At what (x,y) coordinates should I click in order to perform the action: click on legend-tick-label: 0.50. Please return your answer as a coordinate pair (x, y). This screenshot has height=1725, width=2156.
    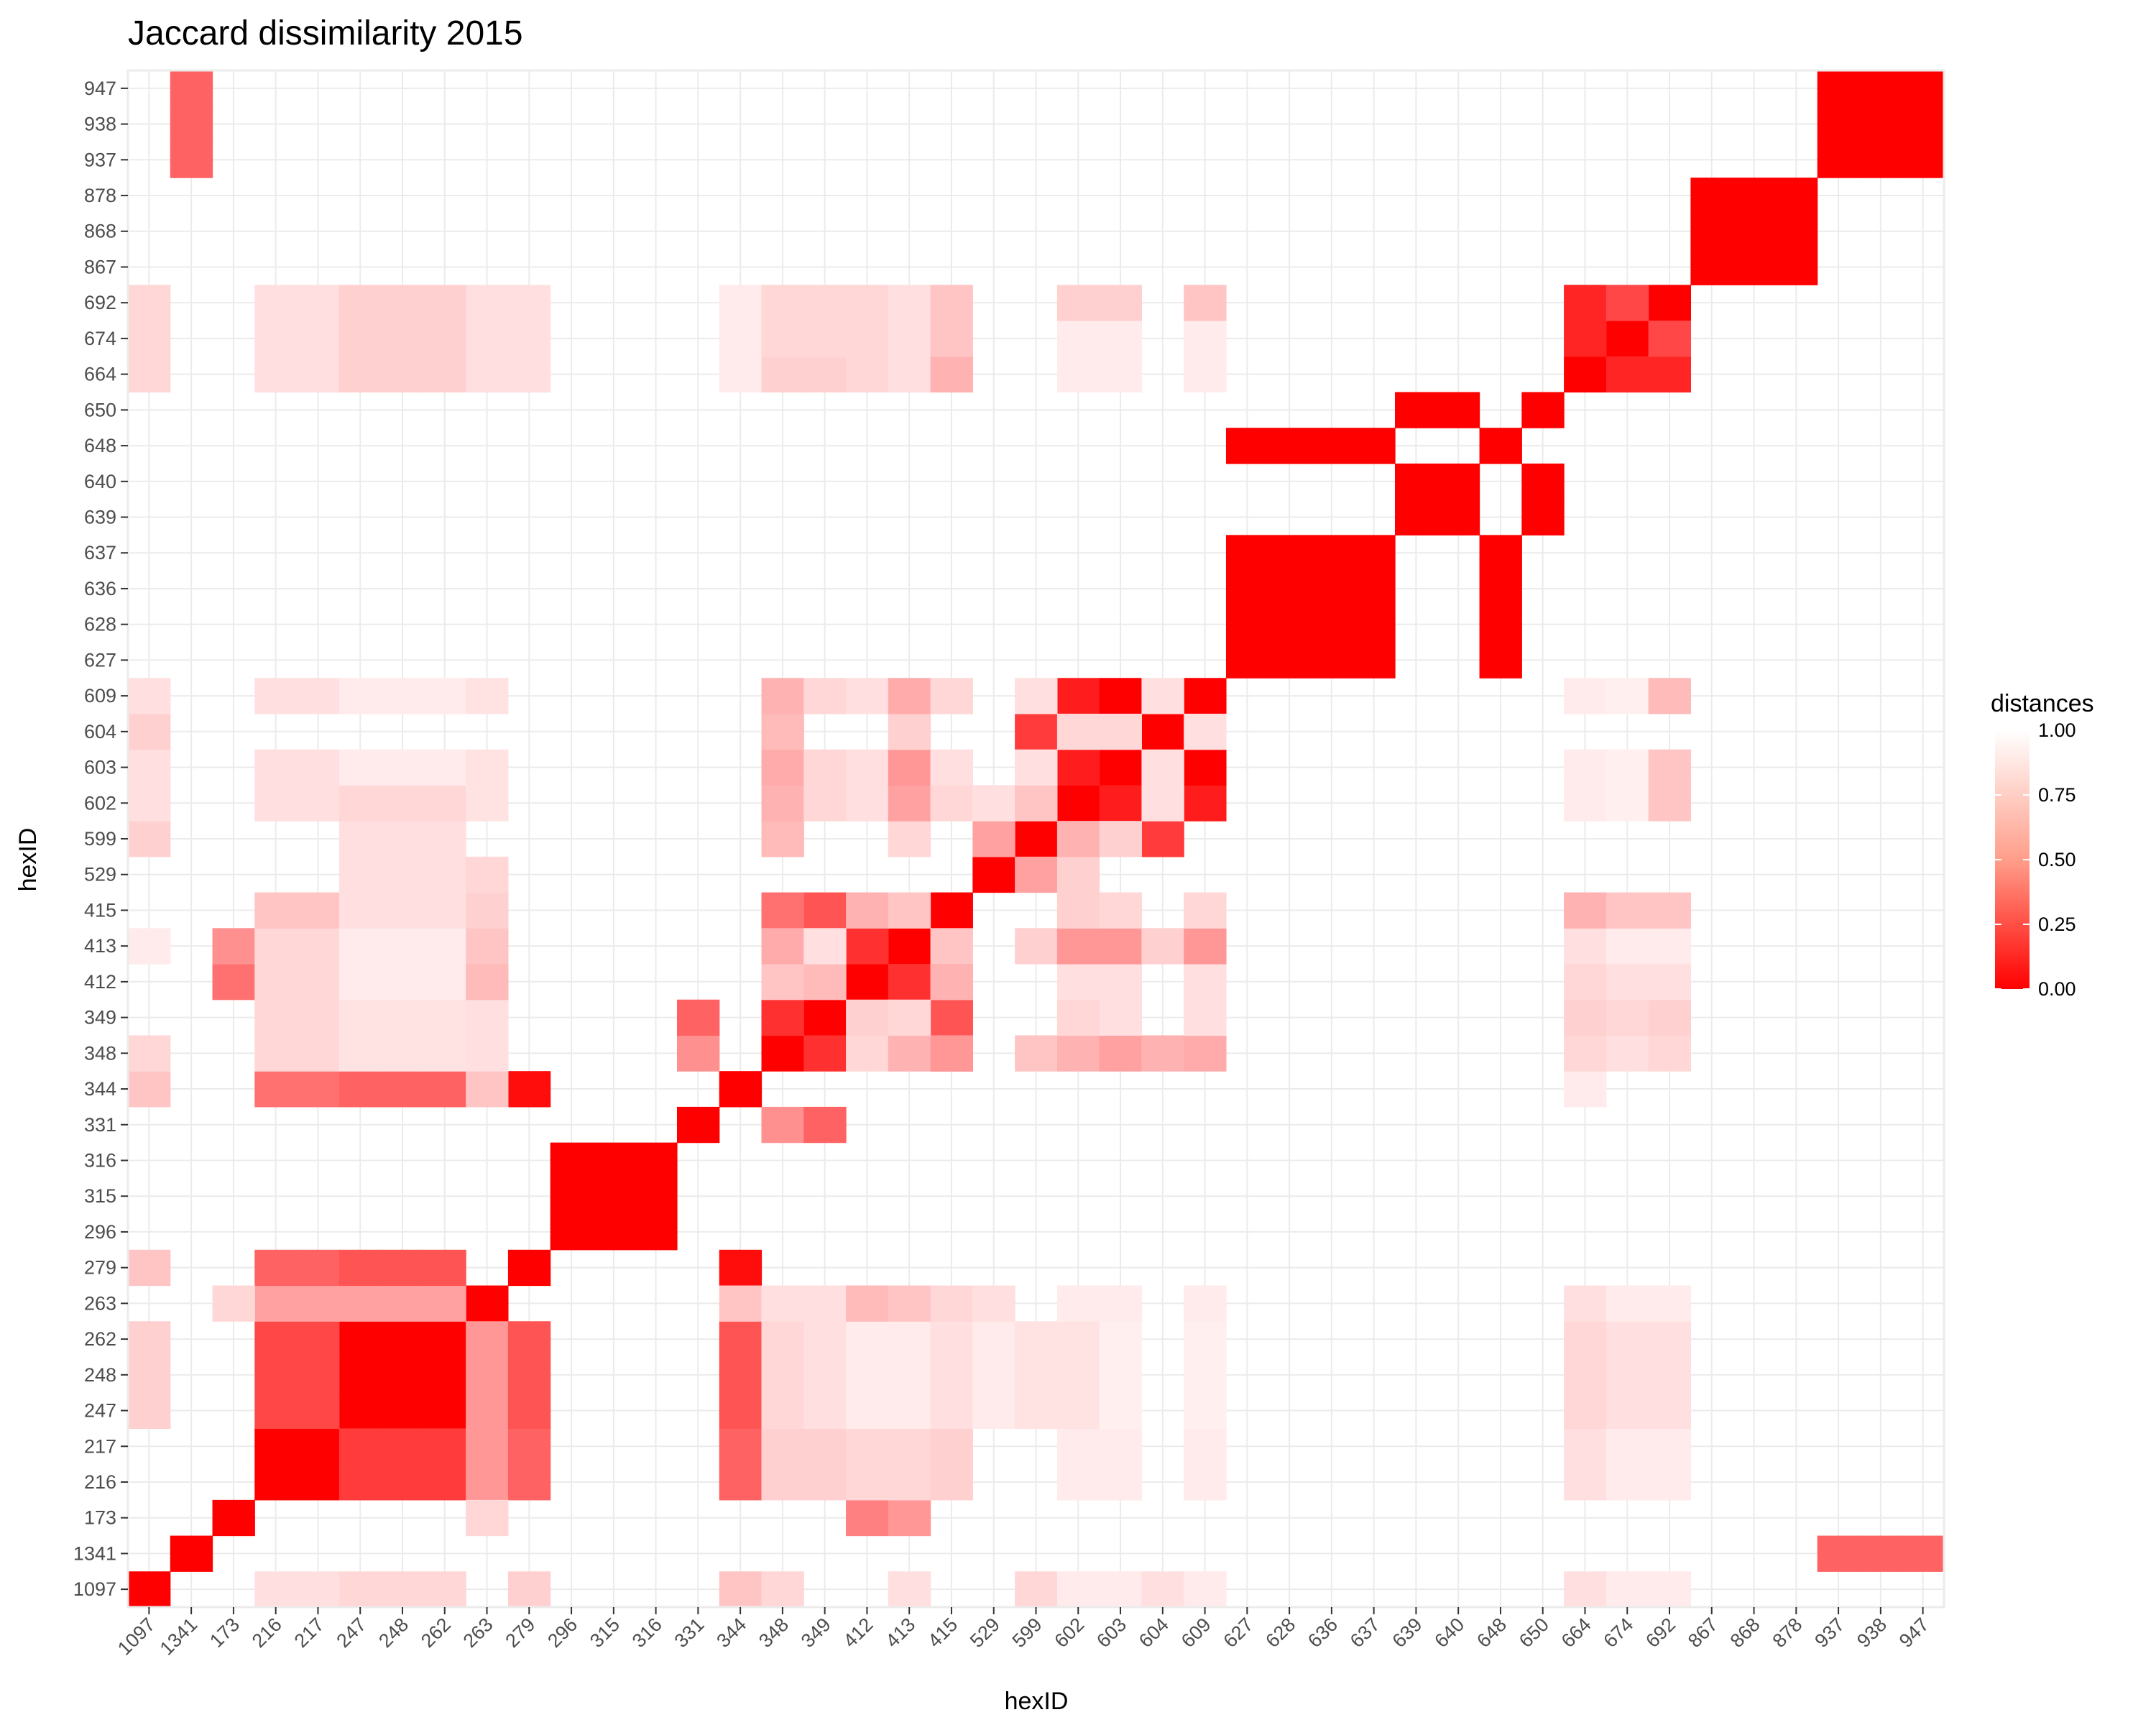
    Looking at the image, I should click on (2057, 859).